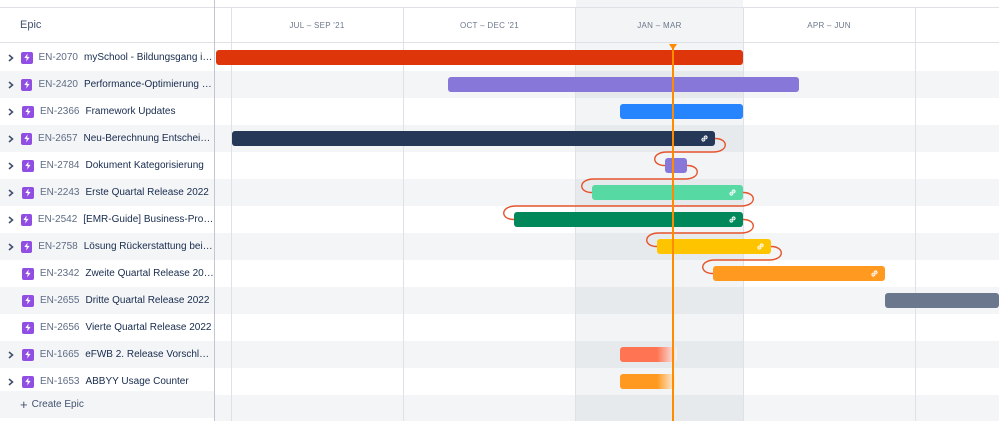  I want to click on epic-row: EN-2243 Erste Quartal Release 2022, so click(107, 192).